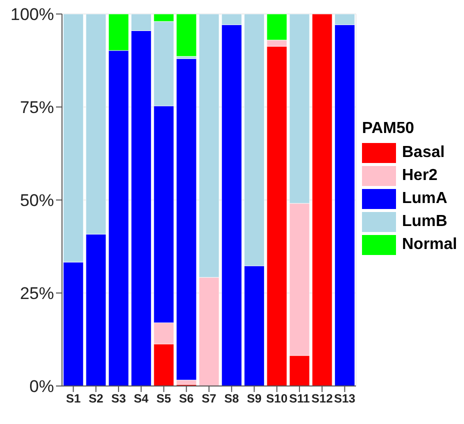  What do you see at coordinates (425, 199) in the screenshot?
I see `text: LumA` at bounding box center [425, 199].